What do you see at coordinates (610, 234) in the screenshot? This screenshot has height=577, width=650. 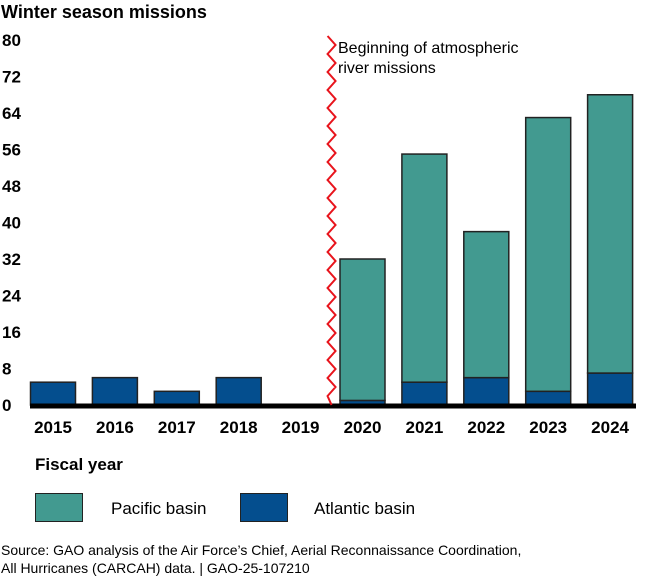 I see `bar-pacific-basin-2024` at bounding box center [610, 234].